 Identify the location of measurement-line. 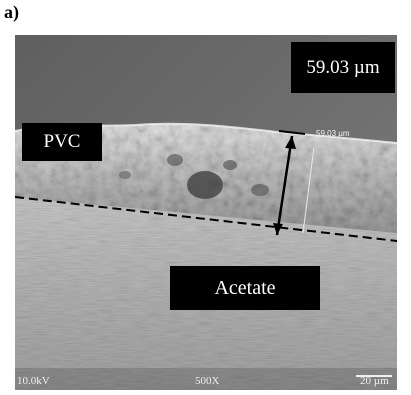
(308, 190).